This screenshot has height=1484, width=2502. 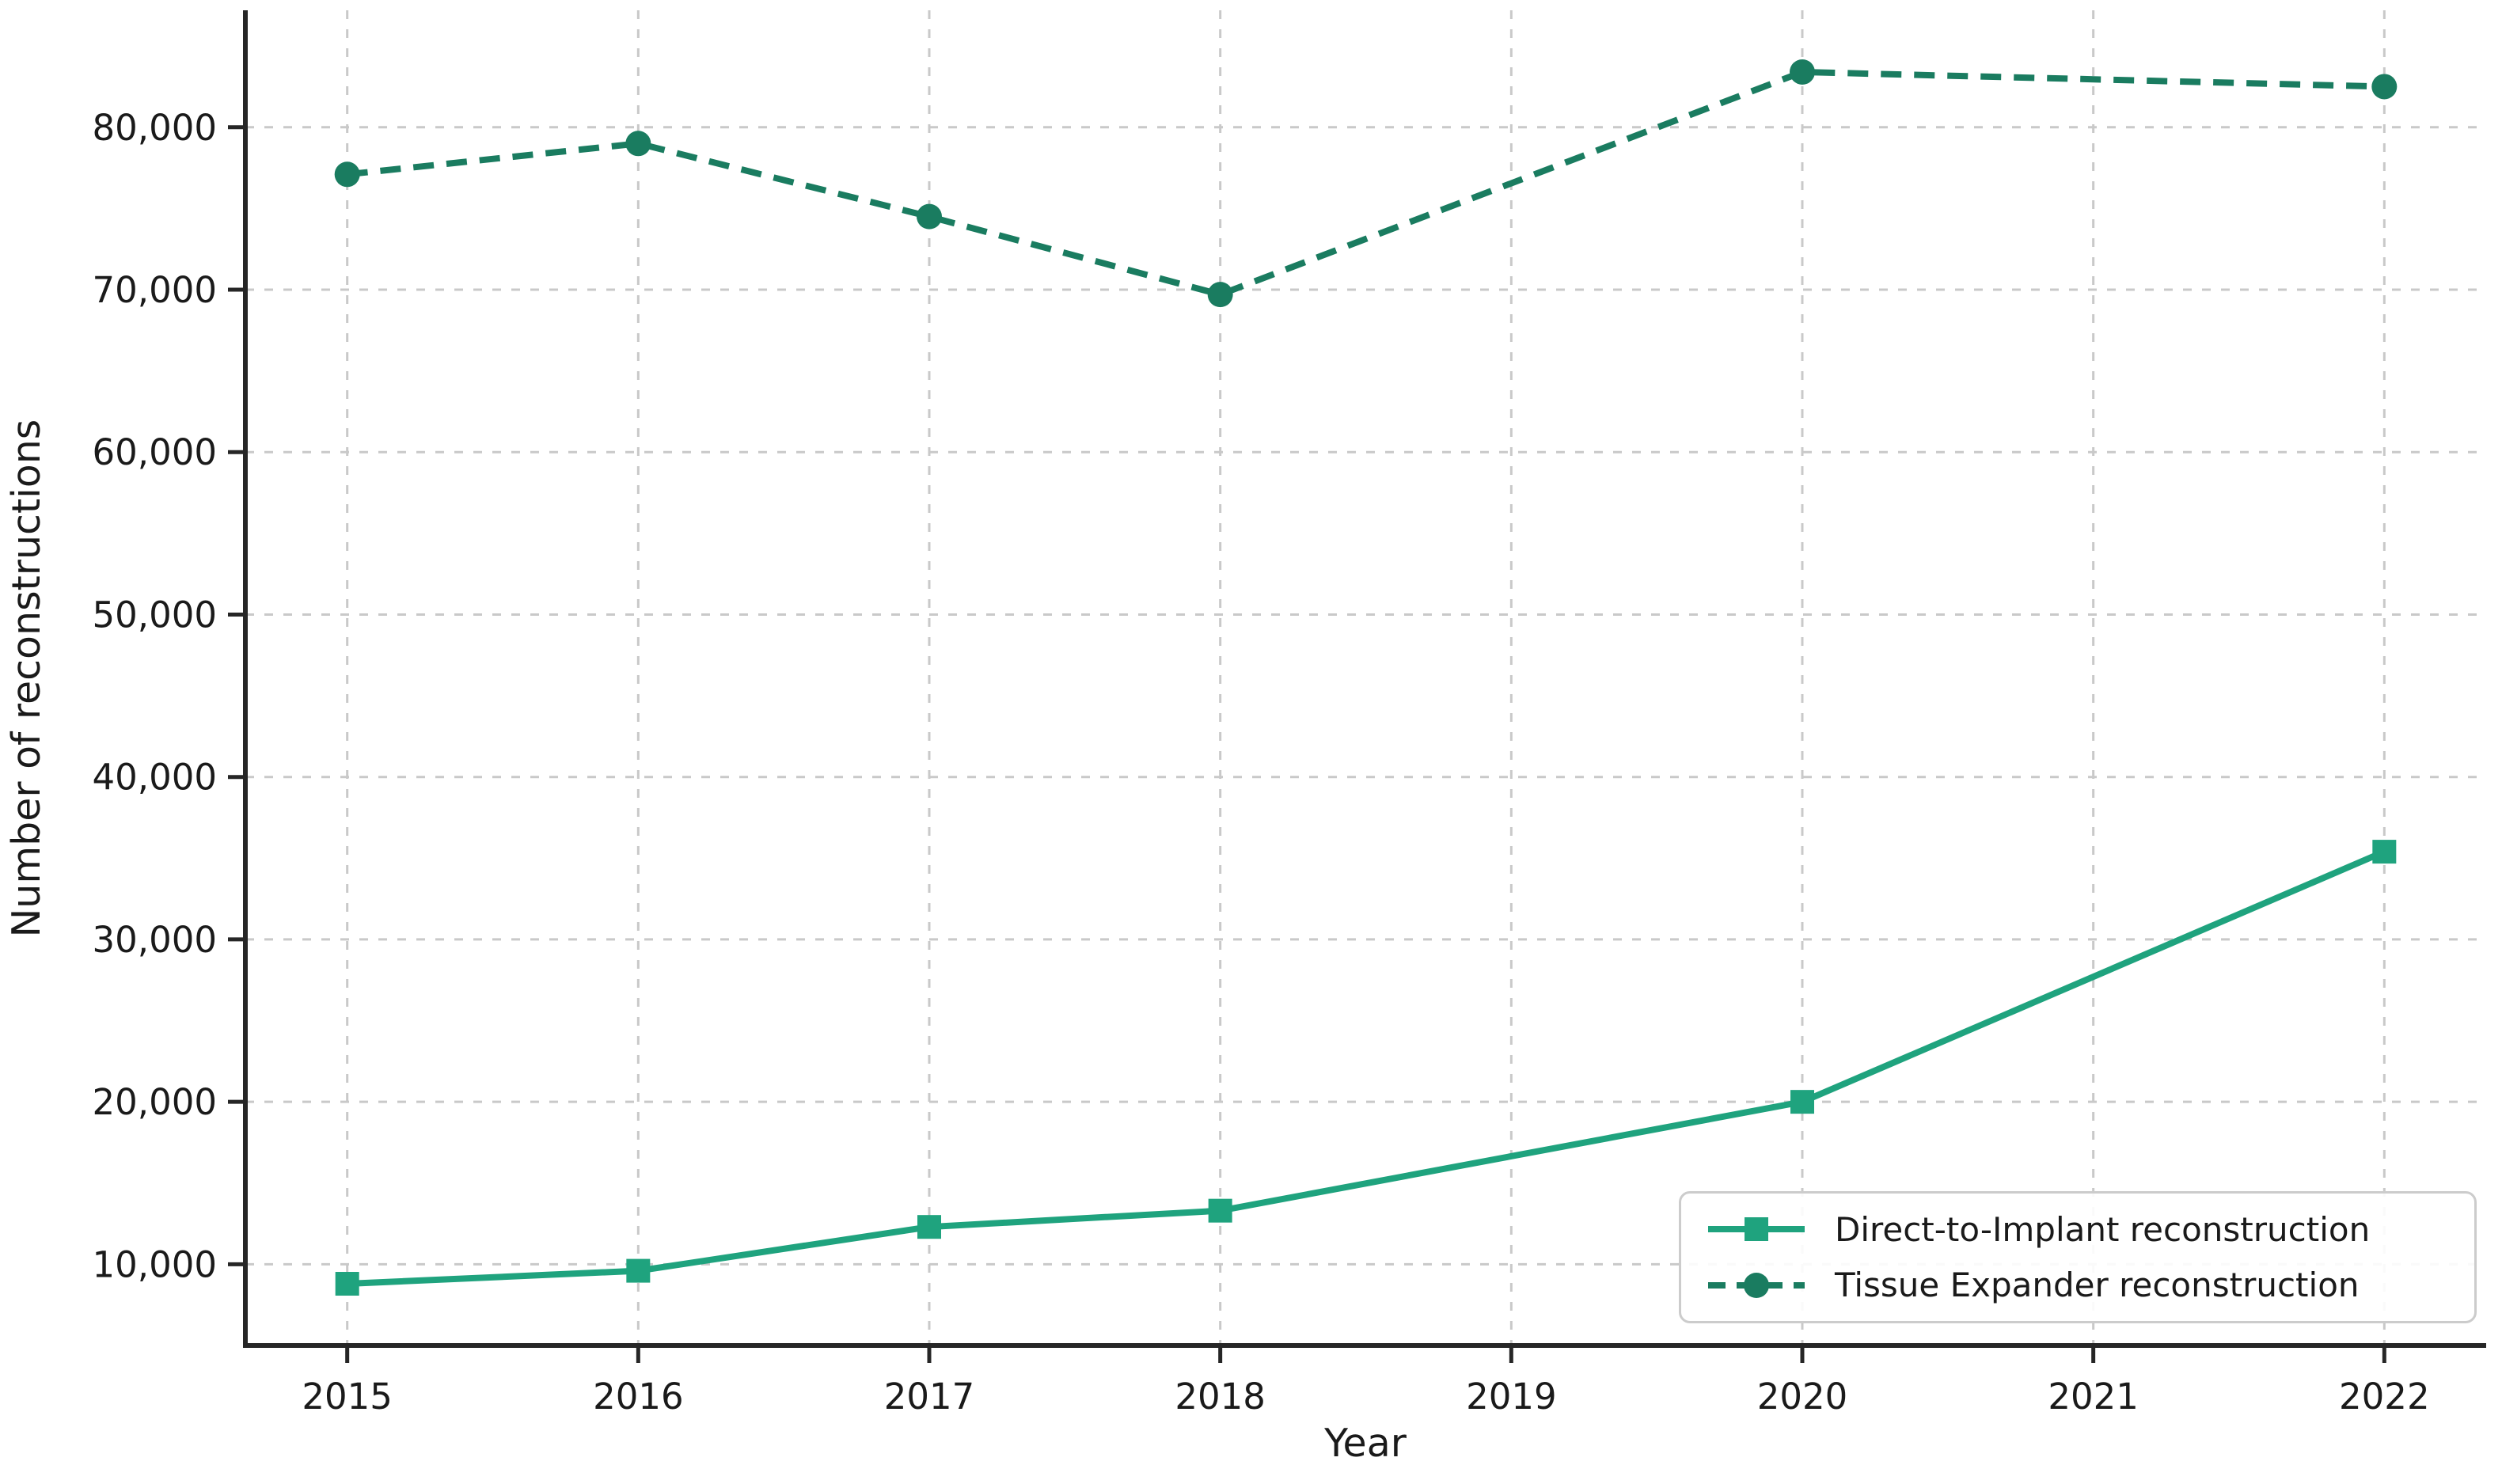 I want to click on x-axis-title: Year, so click(x=1365, y=1443).